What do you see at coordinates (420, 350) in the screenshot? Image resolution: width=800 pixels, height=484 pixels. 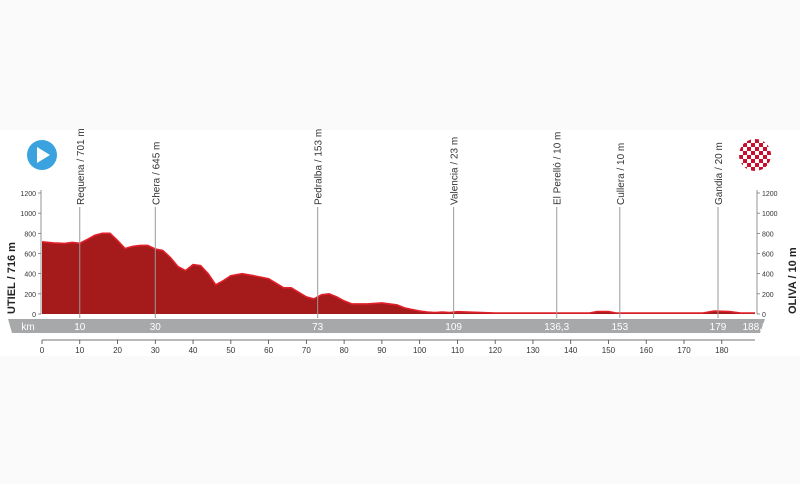 I see `x-tick-label: 100` at bounding box center [420, 350].